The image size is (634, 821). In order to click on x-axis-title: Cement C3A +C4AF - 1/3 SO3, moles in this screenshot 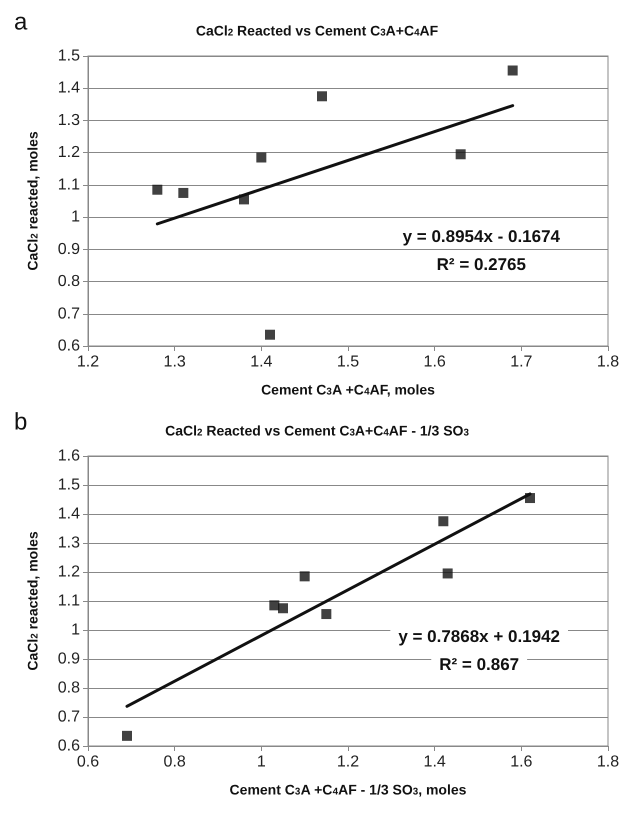, I will do `click(348, 789)`.